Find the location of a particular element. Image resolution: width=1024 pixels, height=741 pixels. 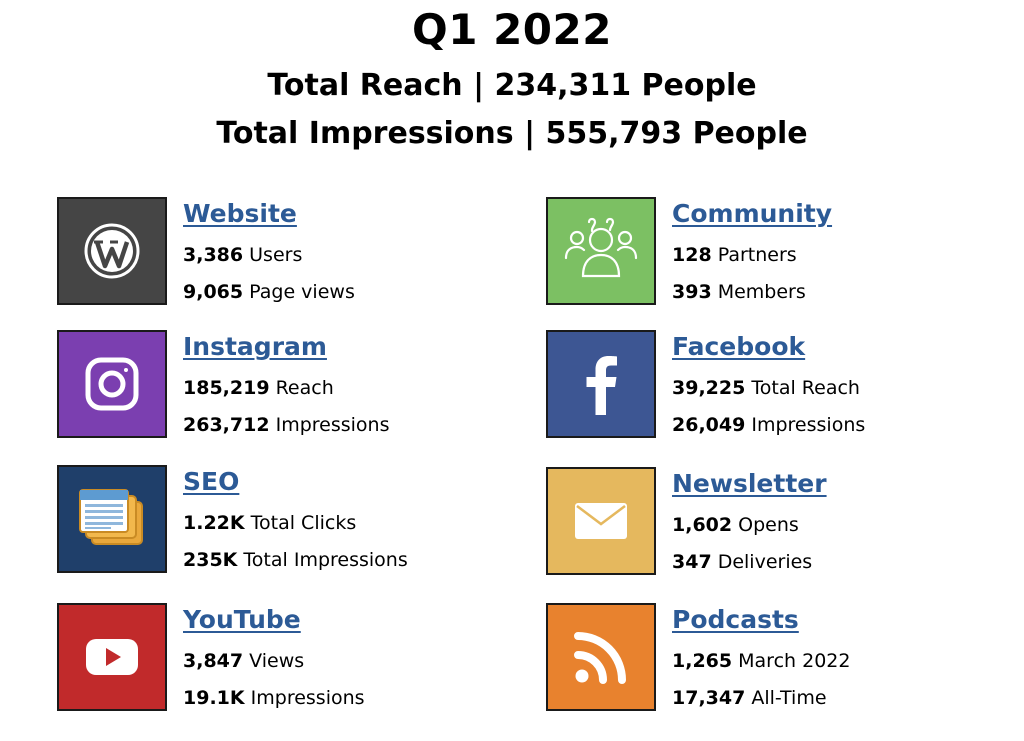

page-title: Q1 2022 is located at coordinates (512, 29).